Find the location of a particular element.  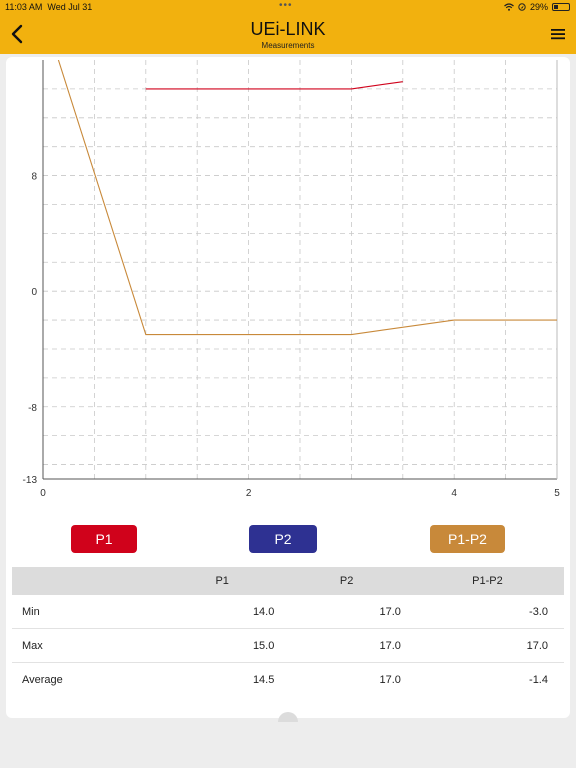

table-row: Min 14.0 17.0 -3.0 is located at coordinates (288, 612).